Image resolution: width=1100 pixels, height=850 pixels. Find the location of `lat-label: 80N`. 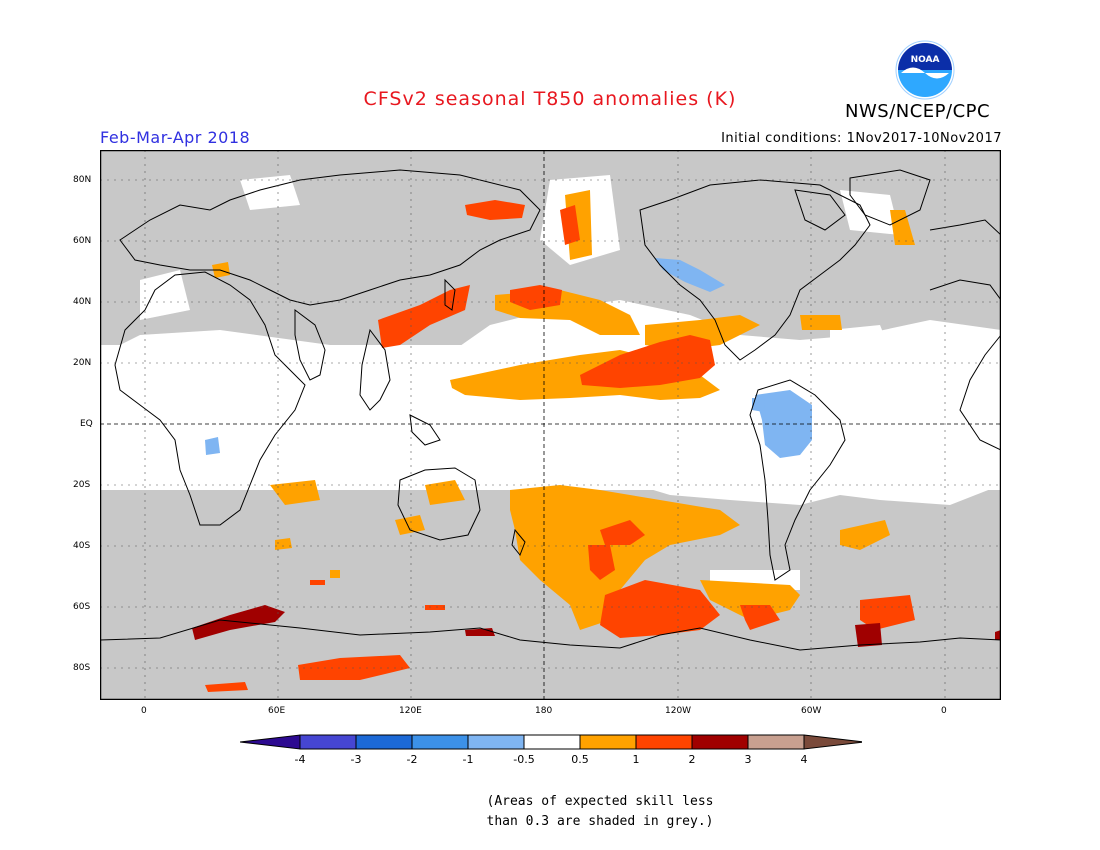

lat-label: 80N is located at coordinates (82, 180).